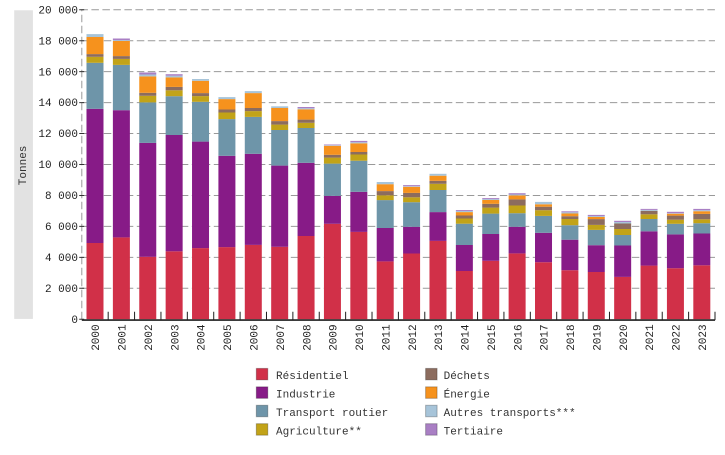 This screenshot has width=725, height=455. What do you see at coordinates (58, 73) in the screenshot?
I see `svg-text: 16 000` at bounding box center [58, 73].